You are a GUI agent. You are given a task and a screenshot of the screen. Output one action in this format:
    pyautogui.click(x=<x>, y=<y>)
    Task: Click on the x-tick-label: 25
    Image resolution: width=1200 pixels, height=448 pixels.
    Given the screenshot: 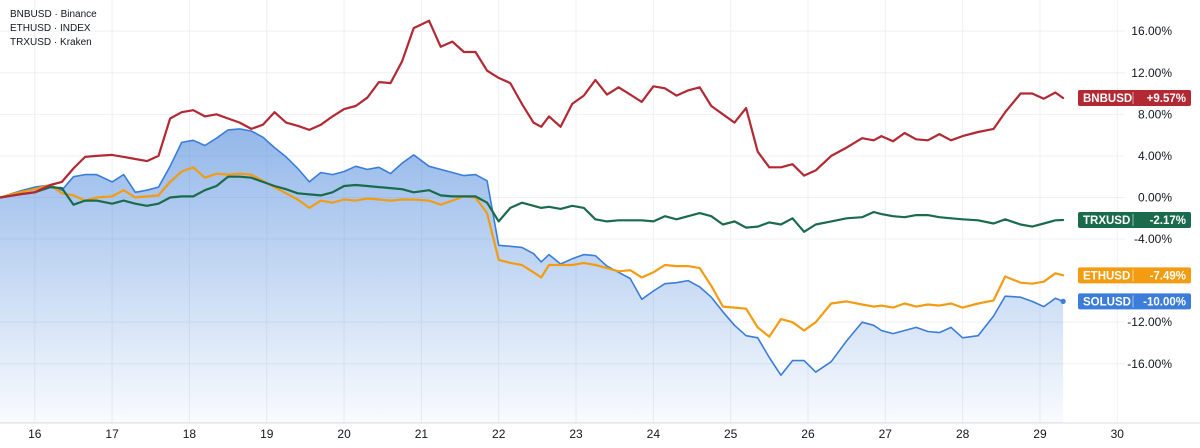 What is the action you would take?
    pyautogui.click(x=731, y=434)
    